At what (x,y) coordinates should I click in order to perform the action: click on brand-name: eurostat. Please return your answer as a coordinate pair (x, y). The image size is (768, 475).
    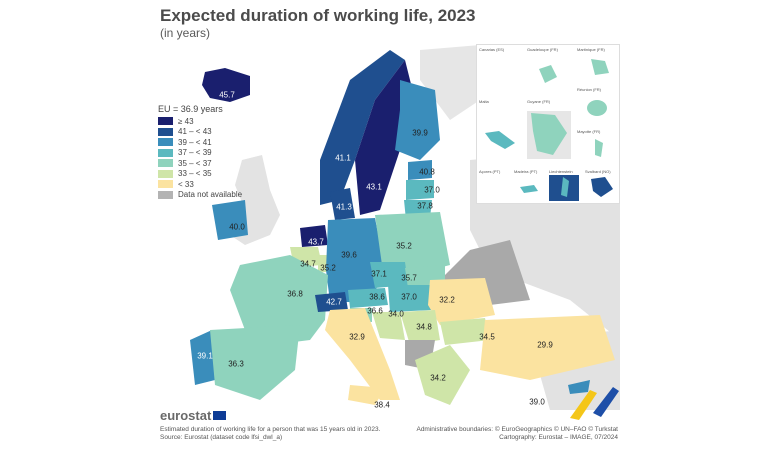
    Looking at the image, I should click on (186, 415).